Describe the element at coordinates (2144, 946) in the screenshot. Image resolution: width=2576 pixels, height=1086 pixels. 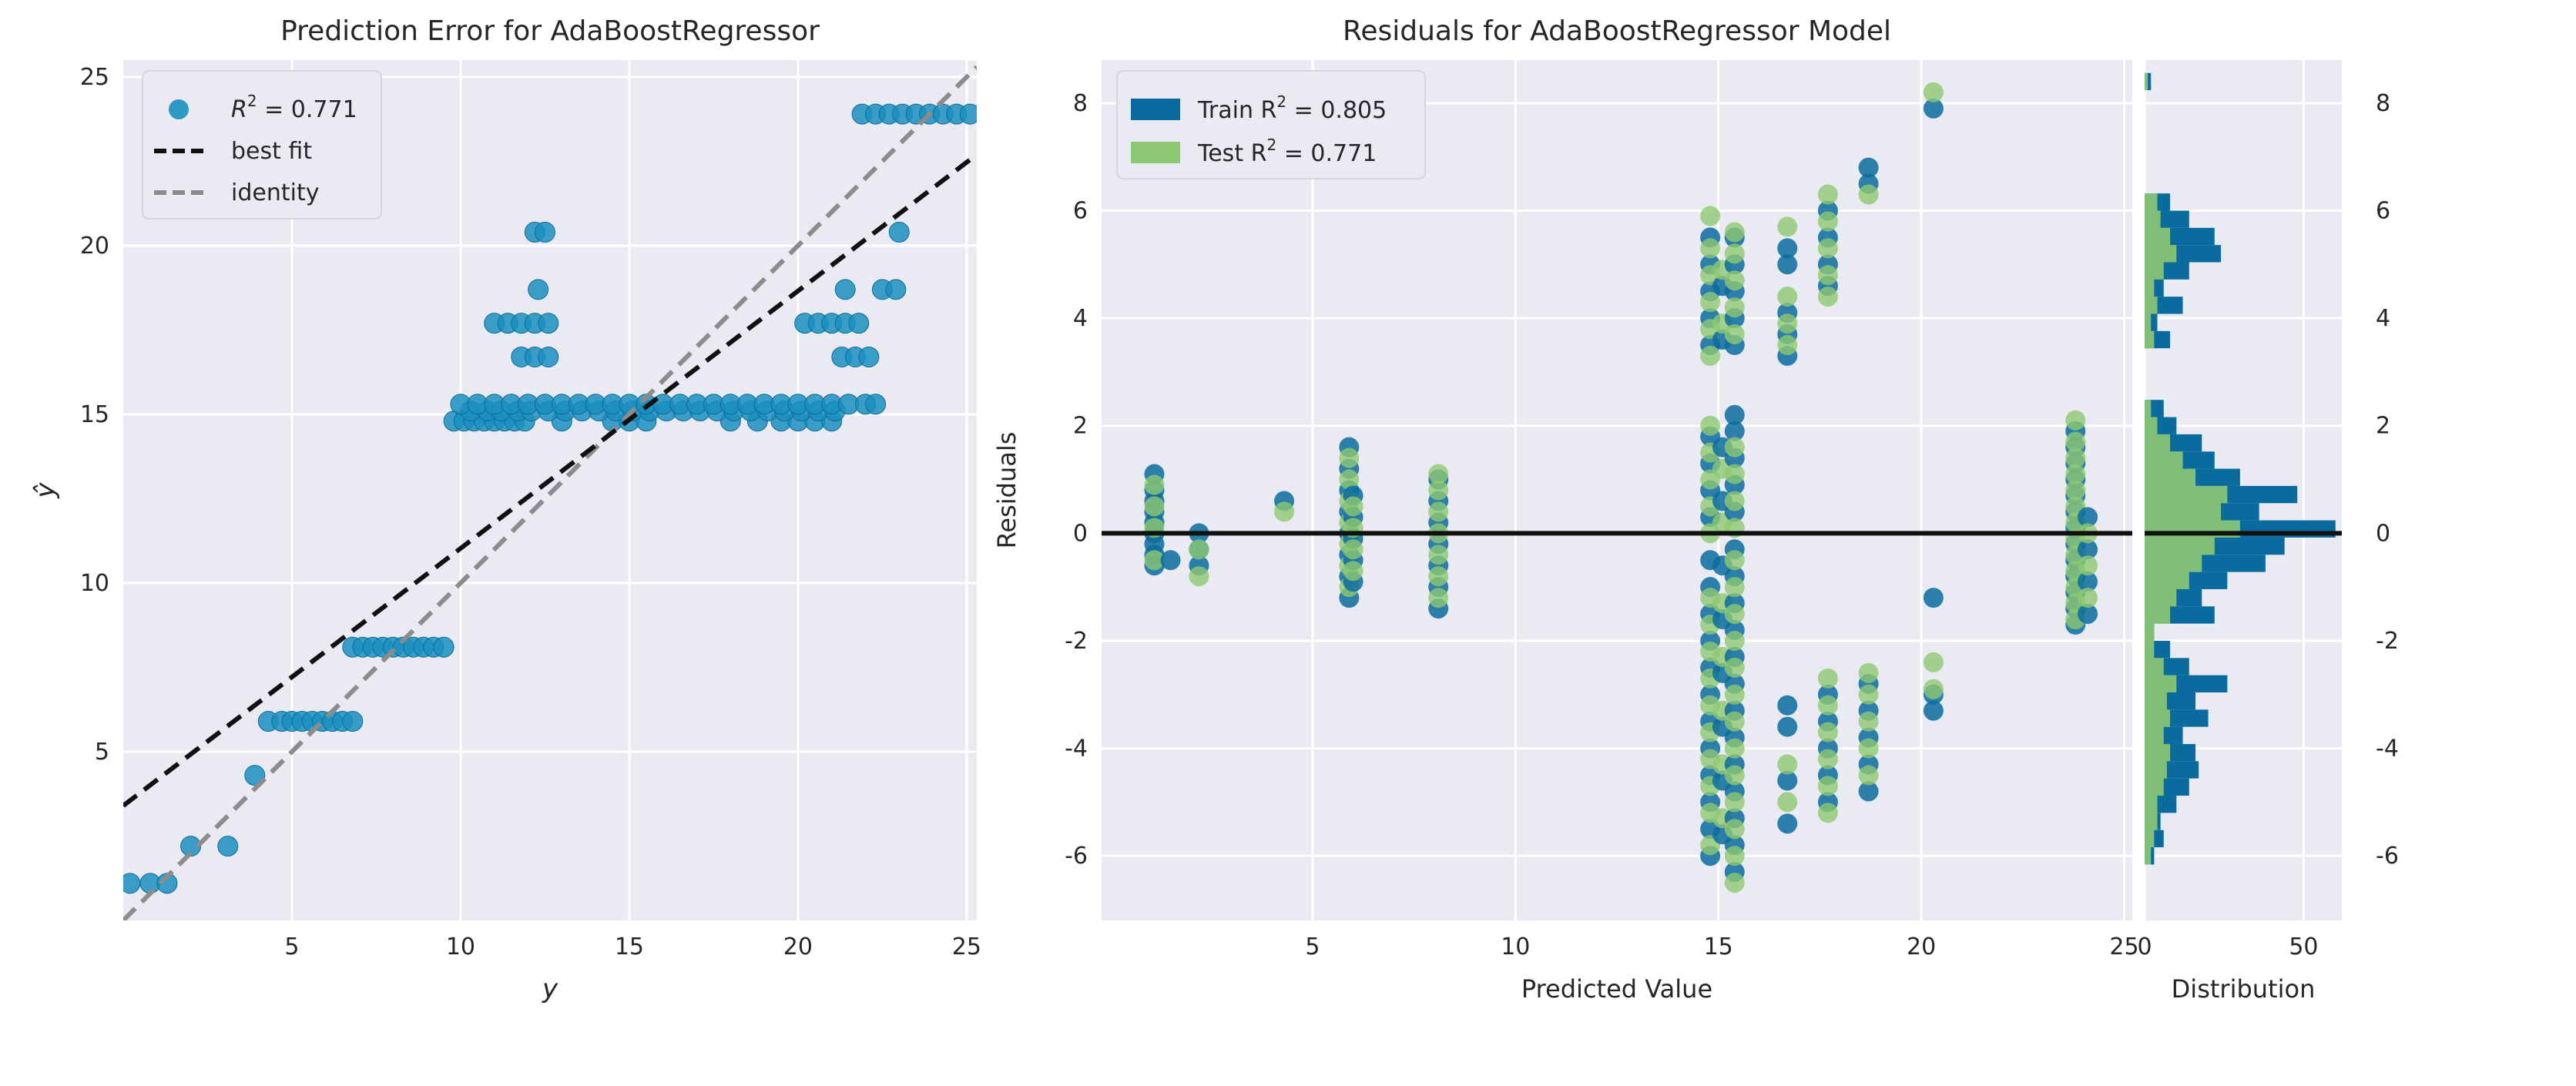
I see `x-tick-label: 0` at that location.